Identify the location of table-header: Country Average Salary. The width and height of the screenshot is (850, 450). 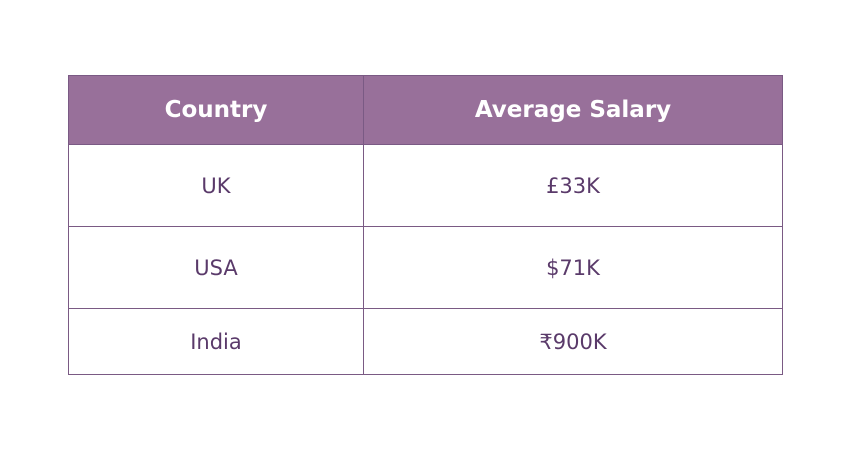
(425, 110).